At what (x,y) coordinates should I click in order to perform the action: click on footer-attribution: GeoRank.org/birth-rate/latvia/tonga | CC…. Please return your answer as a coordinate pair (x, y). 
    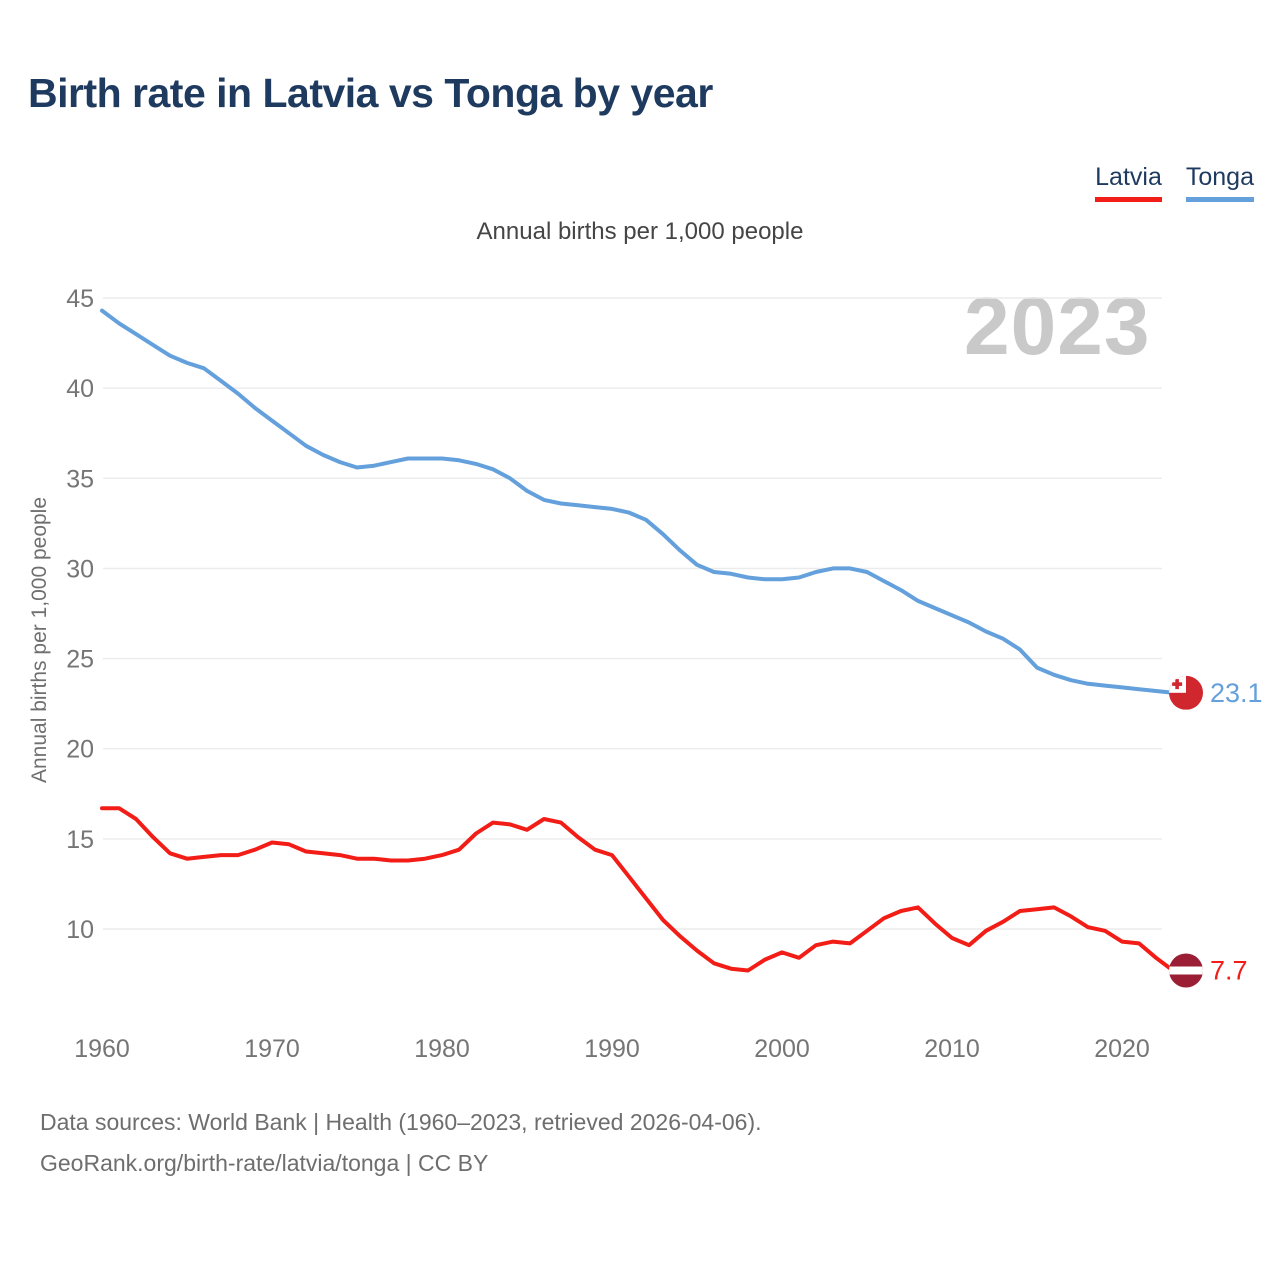
    Looking at the image, I should click on (264, 1163).